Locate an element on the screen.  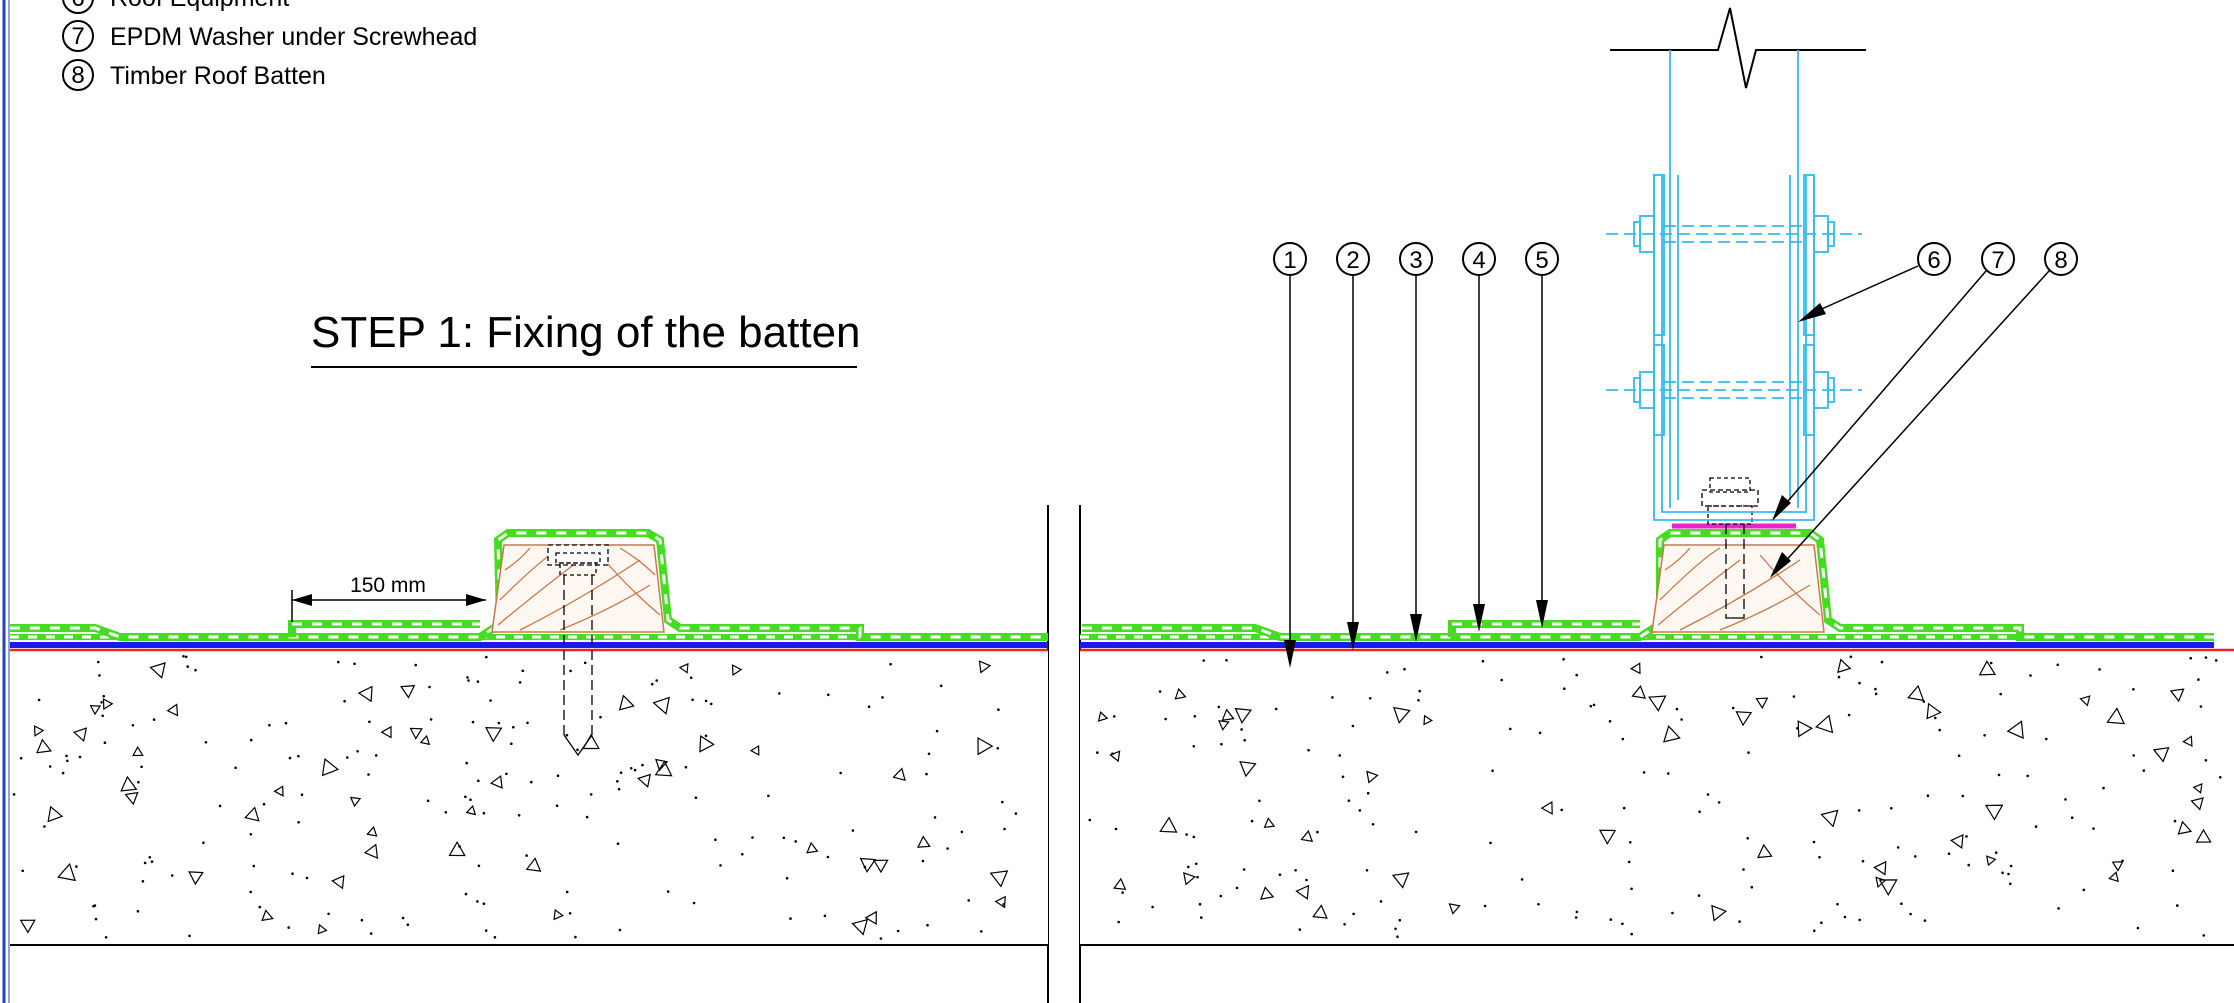
legend-item-6: 6 Roof Equipment is located at coordinates (175, 7).